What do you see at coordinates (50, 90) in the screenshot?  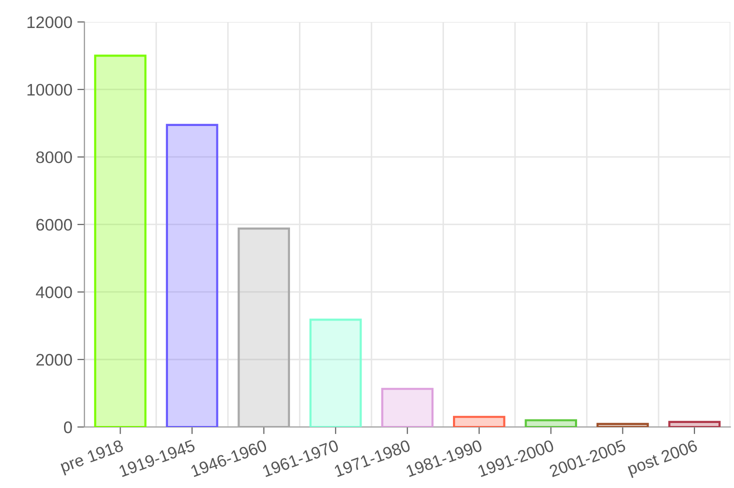 I see `y-tick-label: 10000` at bounding box center [50, 90].